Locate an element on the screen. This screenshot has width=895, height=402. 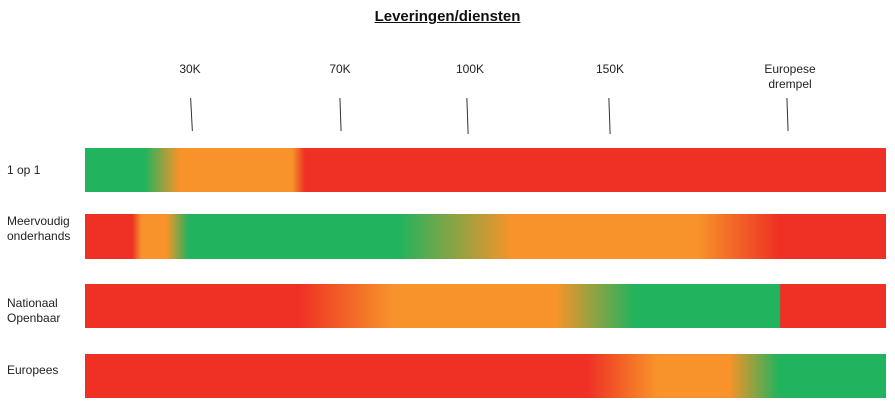
row-label-nationaal-openbaar: Nationaal Openbaar is located at coordinates (33, 311).